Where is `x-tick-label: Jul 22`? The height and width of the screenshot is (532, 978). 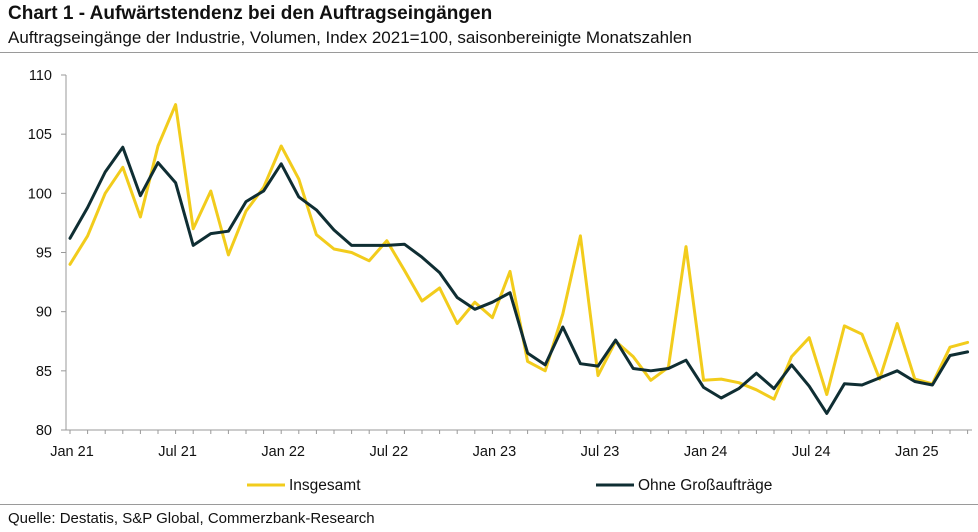
x-tick-label: Jul 22 is located at coordinates (388, 452).